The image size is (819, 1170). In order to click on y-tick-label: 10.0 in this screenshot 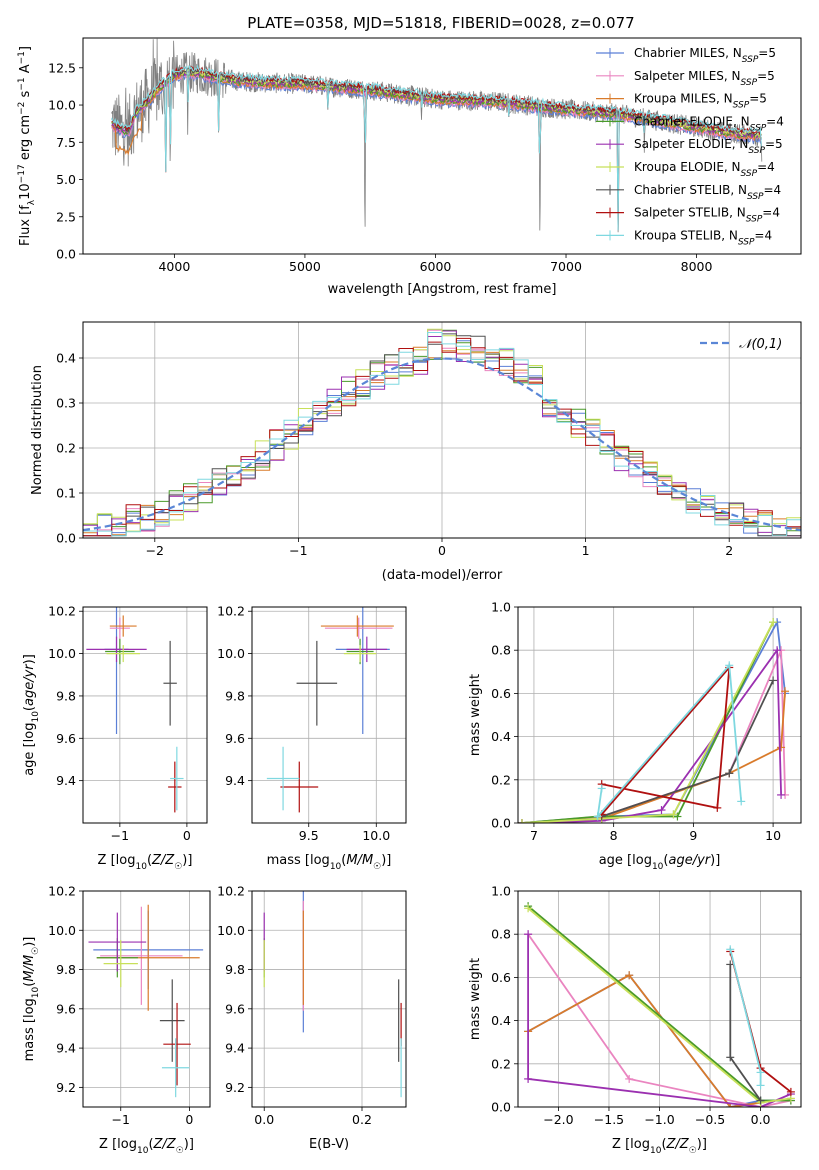, I will do `click(62, 105)`.